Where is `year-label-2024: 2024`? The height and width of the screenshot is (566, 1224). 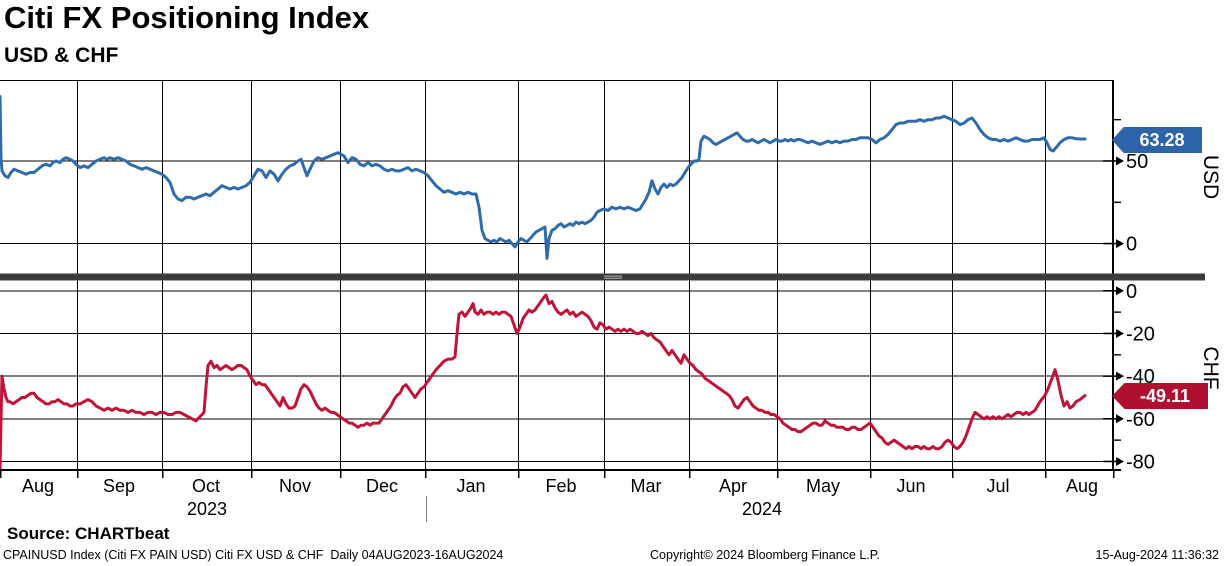 year-label-2024: 2024 is located at coordinates (762, 509).